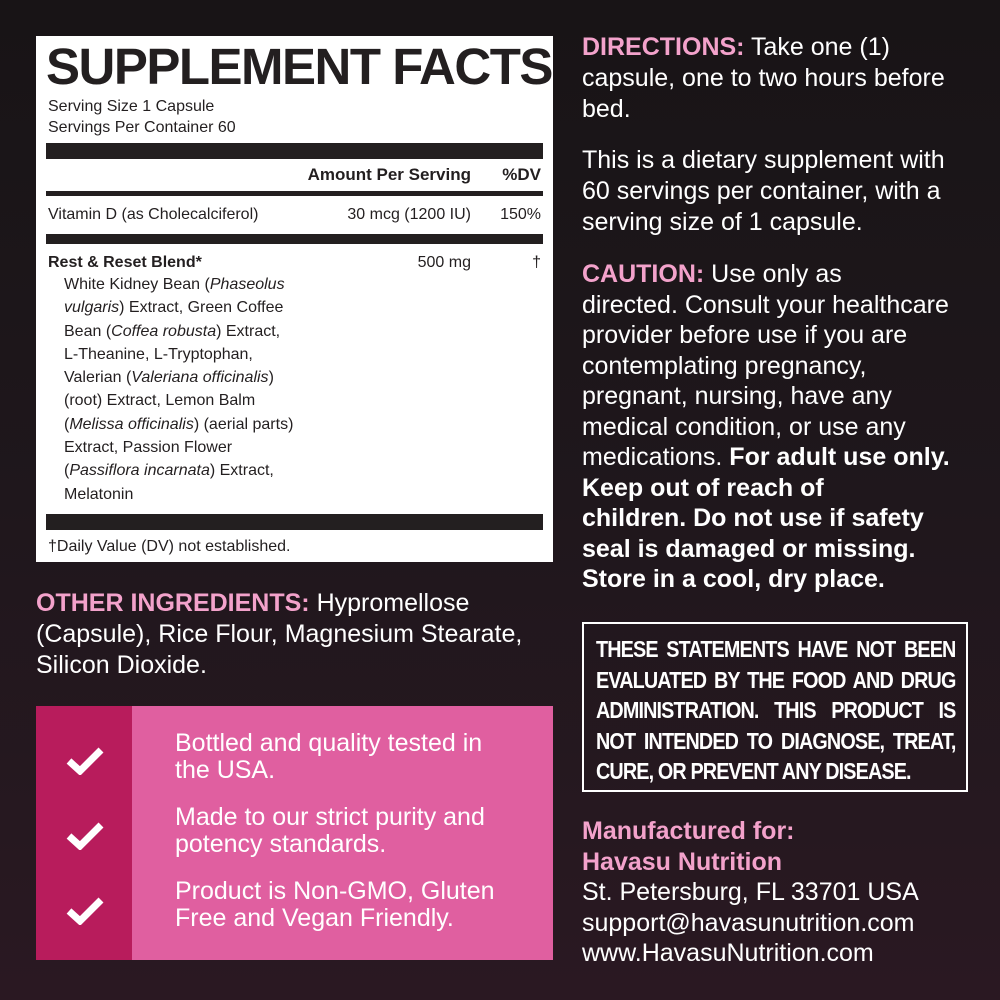  Describe the element at coordinates (722, 222) in the screenshot. I see `text-line: serving size of 1 capsule.` at that location.